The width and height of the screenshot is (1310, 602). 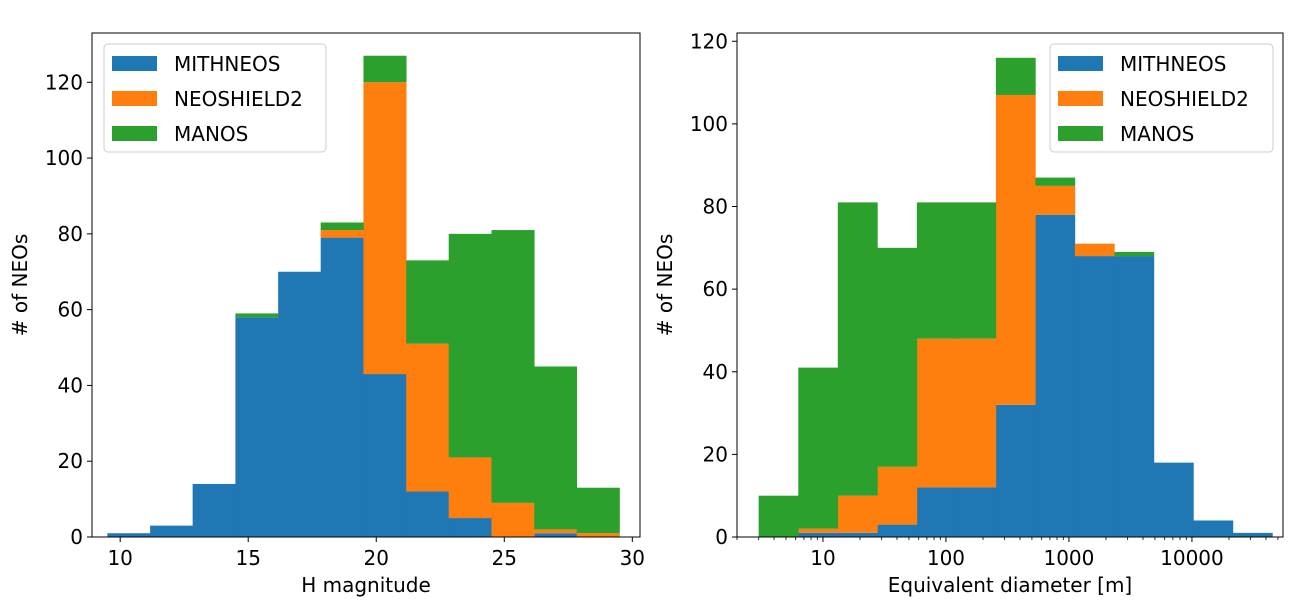 I want to click on x-tick-label: 100, so click(x=946, y=558).